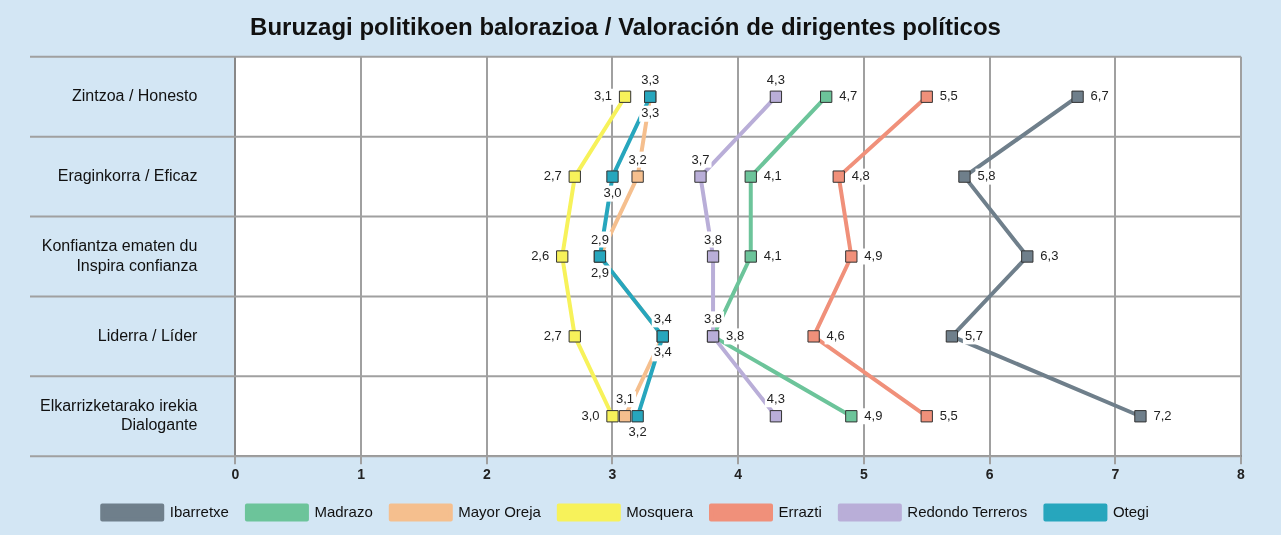 The image size is (1281, 535). Describe the element at coordinates (127, 176) in the screenshot. I see `y-tick-label: Eraginkorra / Eficaz` at that location.